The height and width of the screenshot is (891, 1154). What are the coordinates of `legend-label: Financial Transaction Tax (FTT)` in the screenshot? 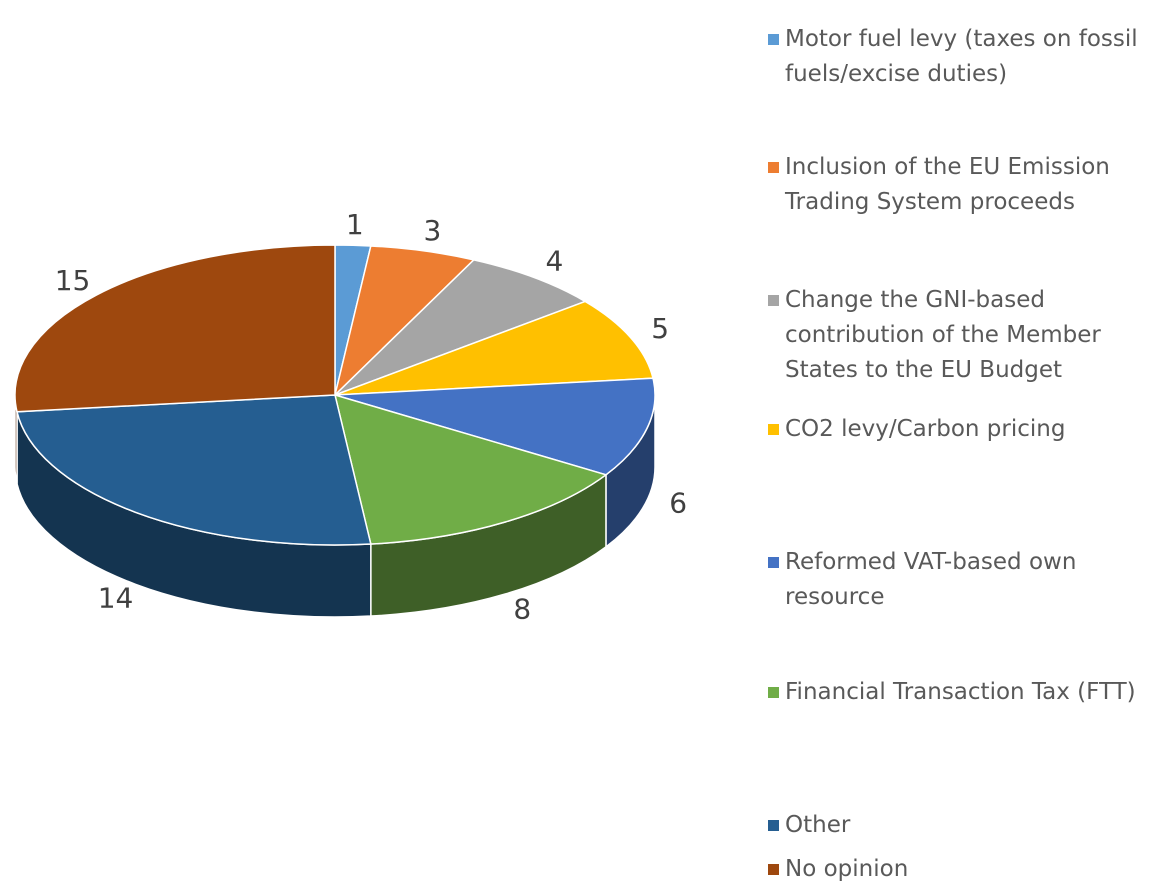 It's located at (960, 692).